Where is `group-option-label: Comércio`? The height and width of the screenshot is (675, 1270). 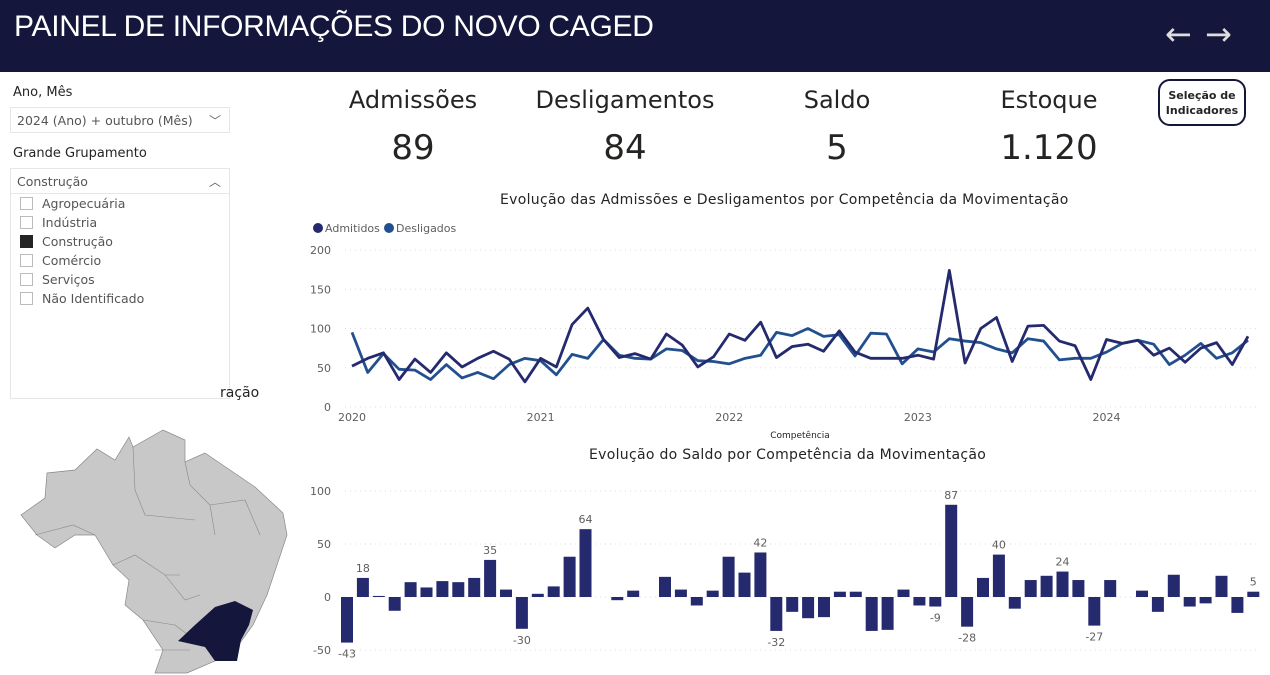
group-option-label: Comércio is located at coordinates (72, 260).